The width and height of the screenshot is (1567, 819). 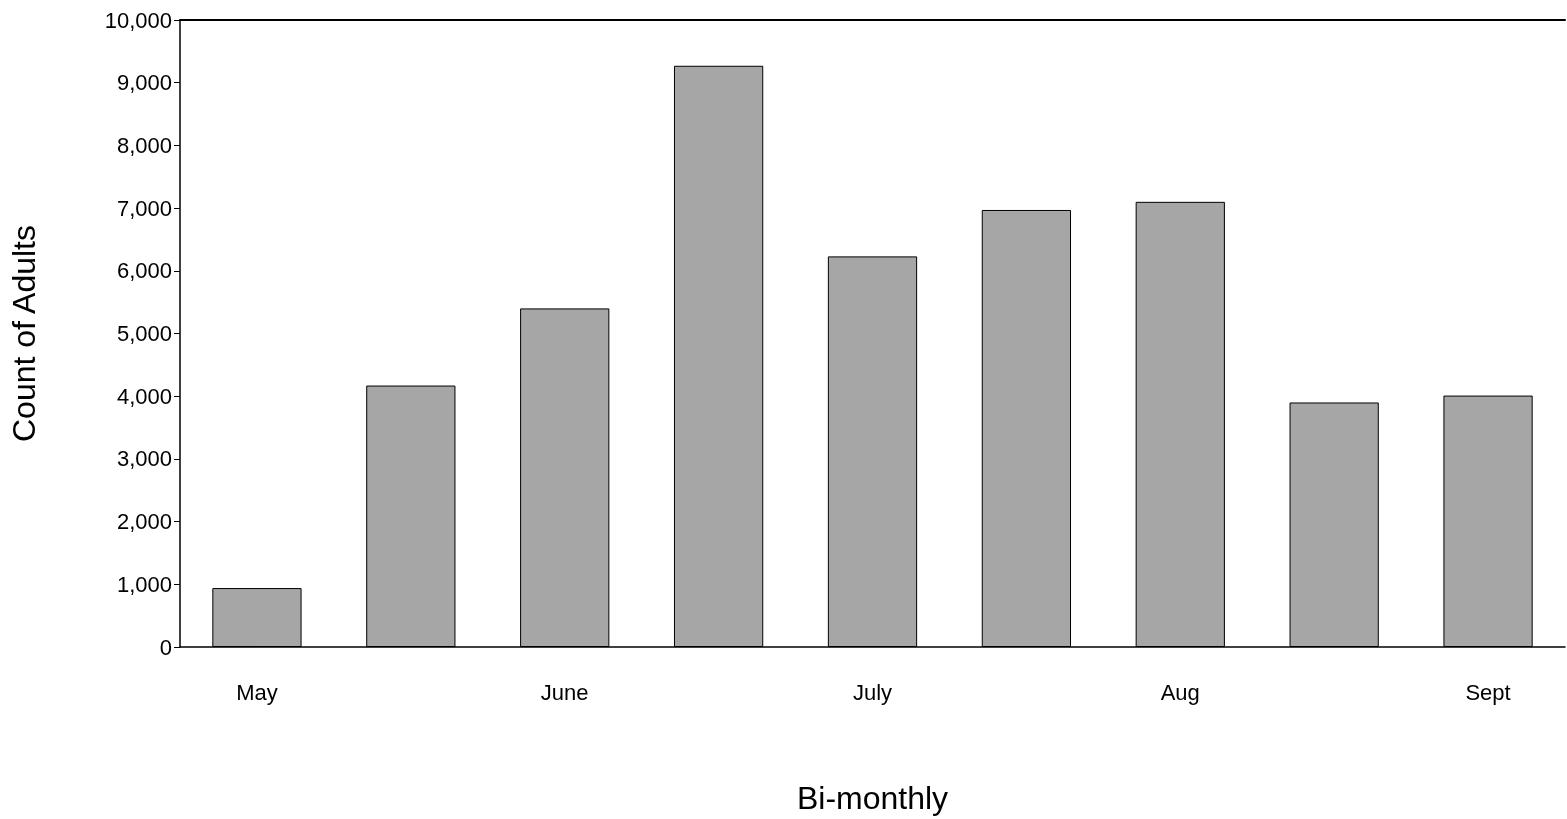 What do you see at coordinates (257, 692) in the screenshot?
I see `x-tick-label: May` at bounding box center [257, 692].